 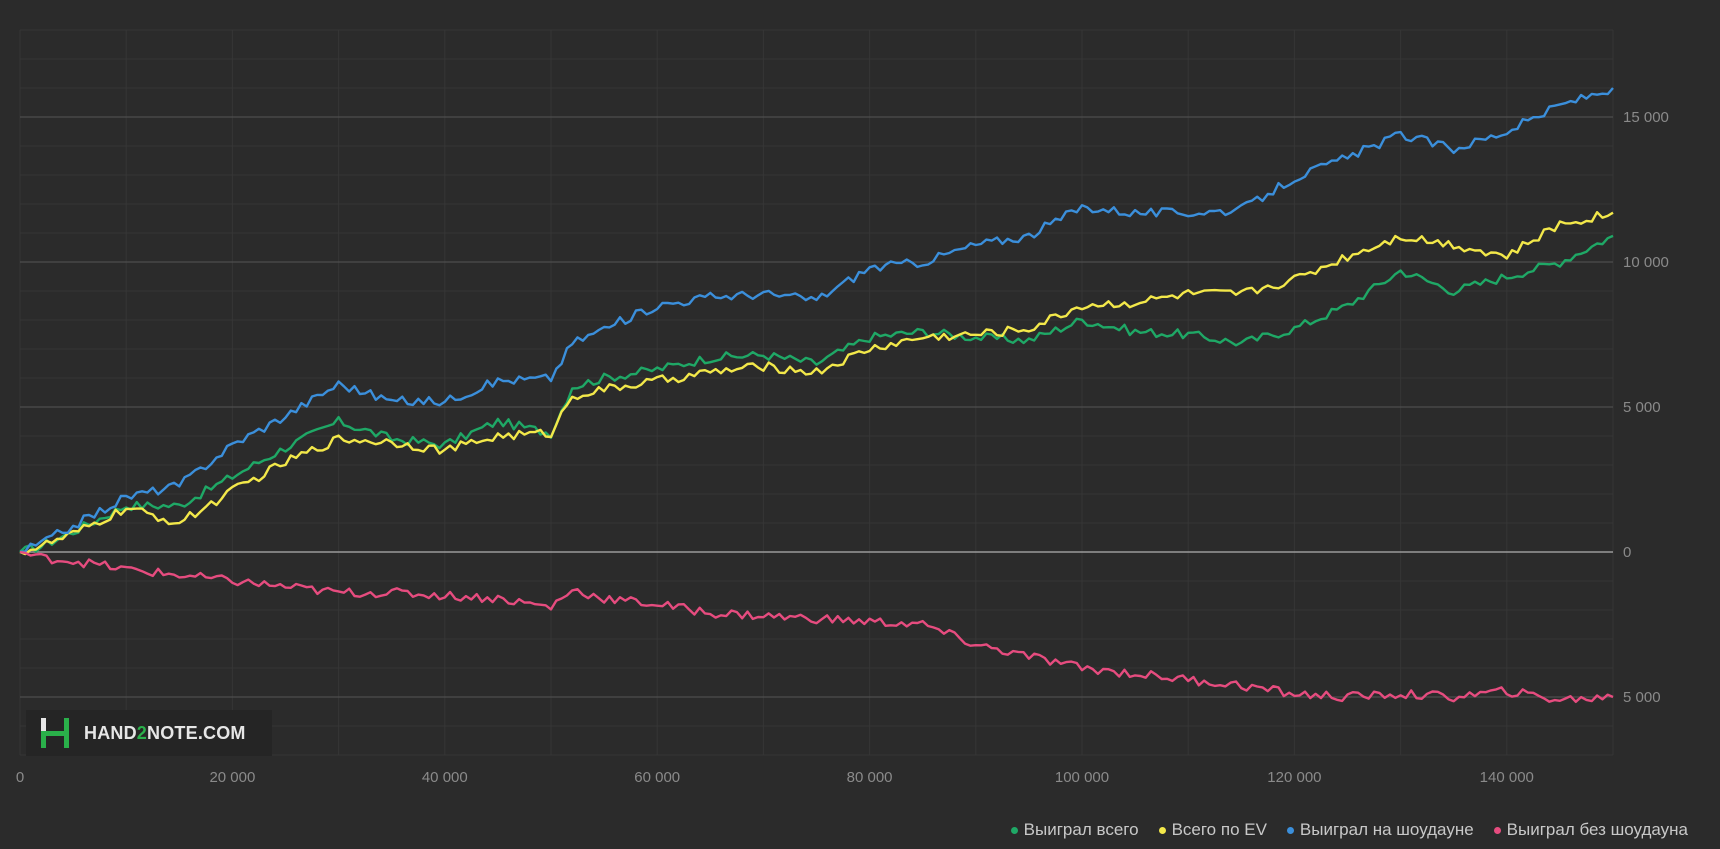 I want to click on legend-label: Выиграл без шоудауна, so click(x=1597, y=829).